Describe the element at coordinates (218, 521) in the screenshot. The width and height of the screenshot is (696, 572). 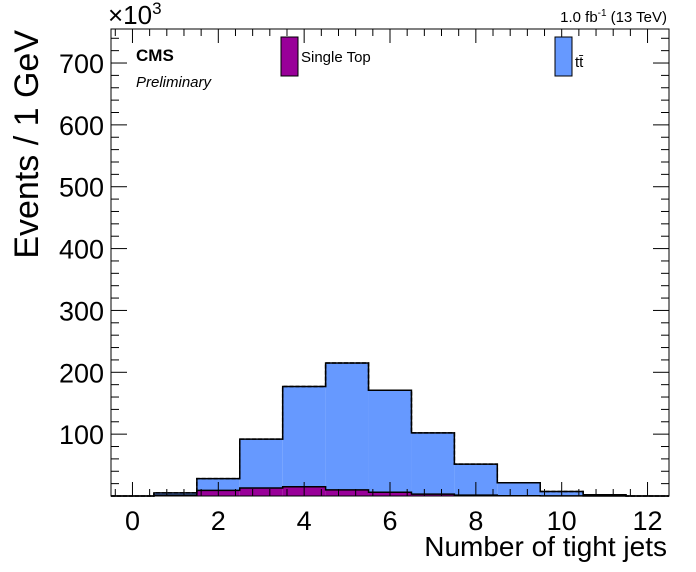
I see `x-tick-label: 2` at that location.